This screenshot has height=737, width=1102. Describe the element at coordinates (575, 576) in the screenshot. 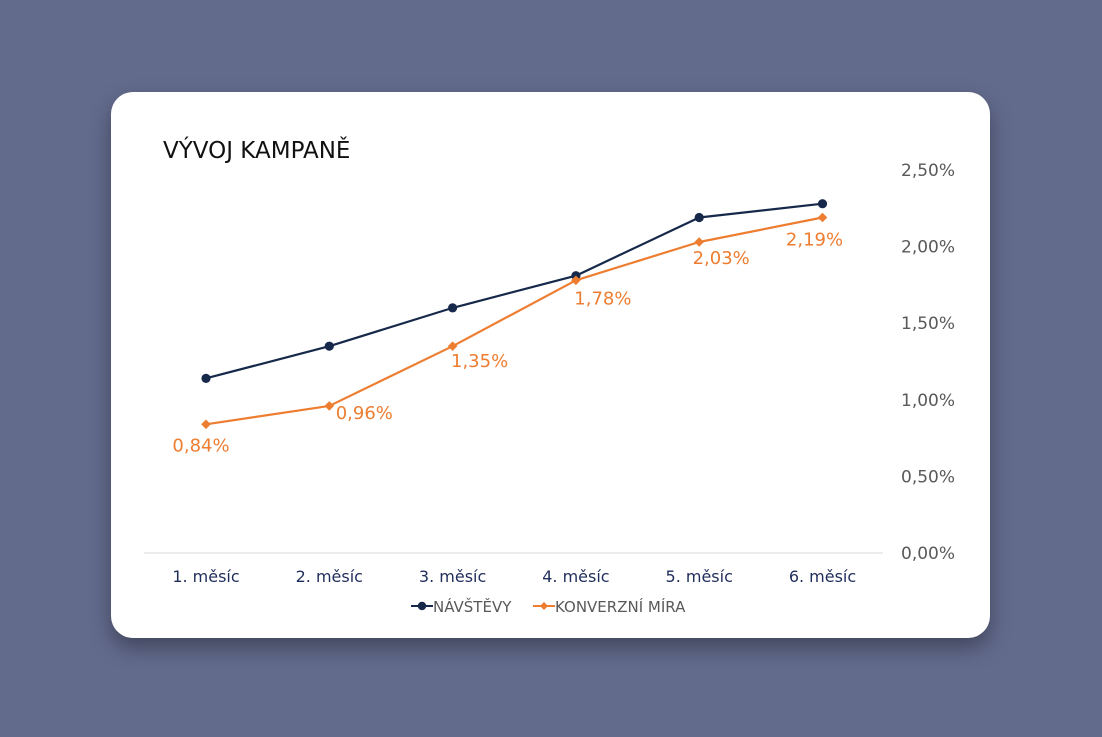

I see `x-category-label: 4. měsíc` at that location.